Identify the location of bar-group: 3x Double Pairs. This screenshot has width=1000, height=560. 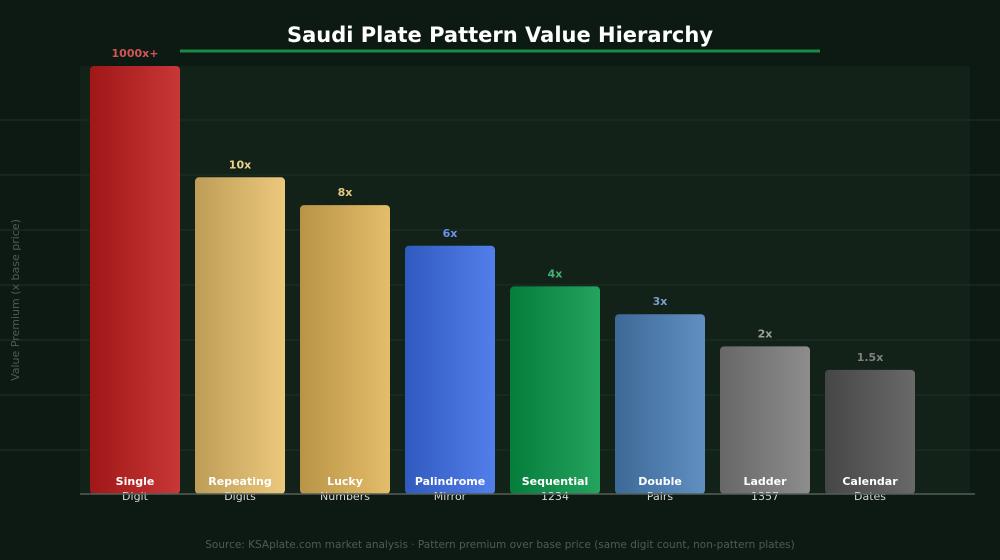
(660, 399).